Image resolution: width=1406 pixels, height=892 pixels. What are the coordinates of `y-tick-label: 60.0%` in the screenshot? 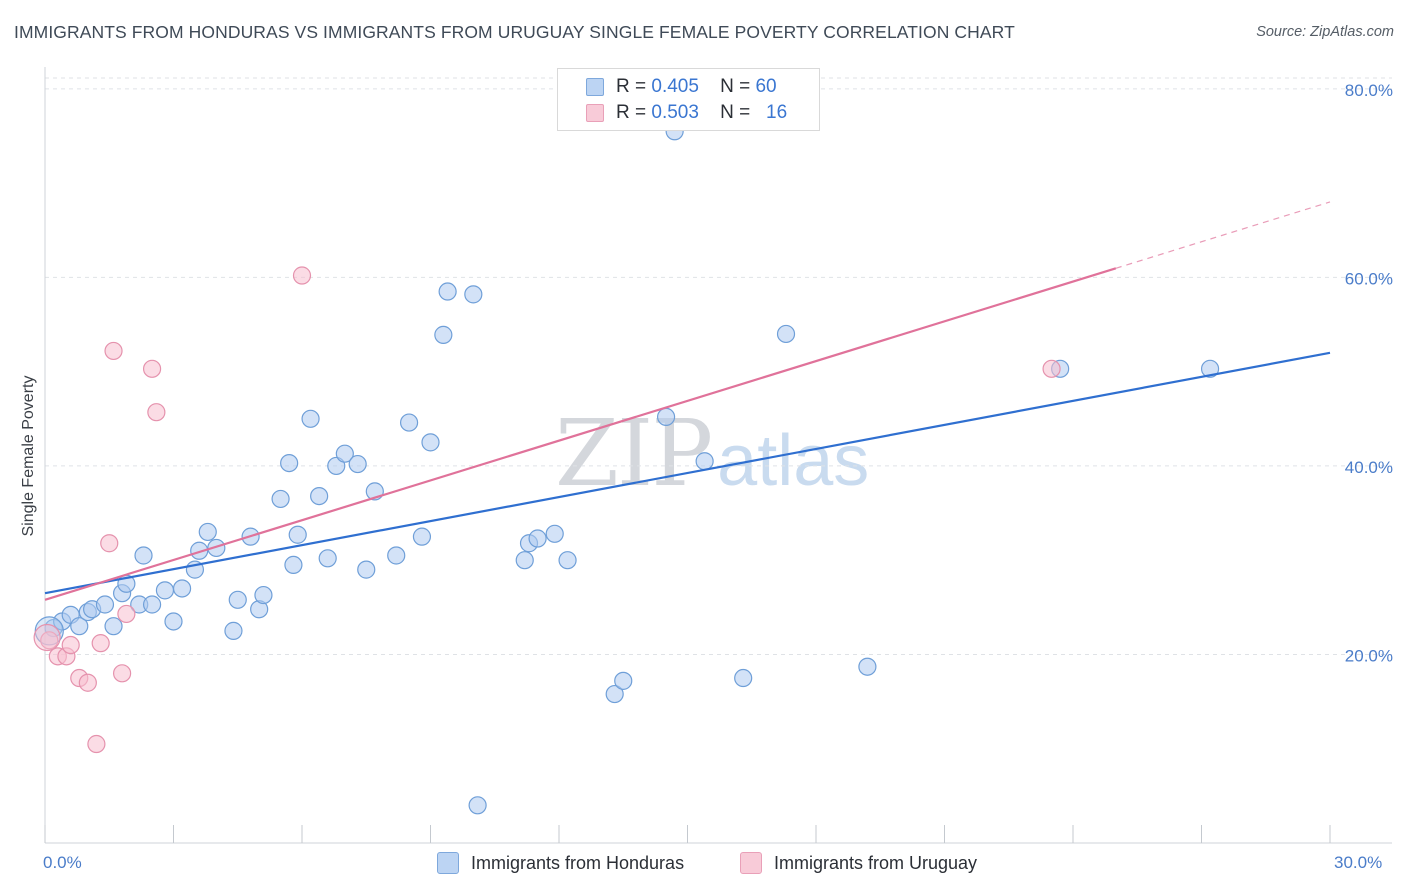 It's located at (1369, 278).